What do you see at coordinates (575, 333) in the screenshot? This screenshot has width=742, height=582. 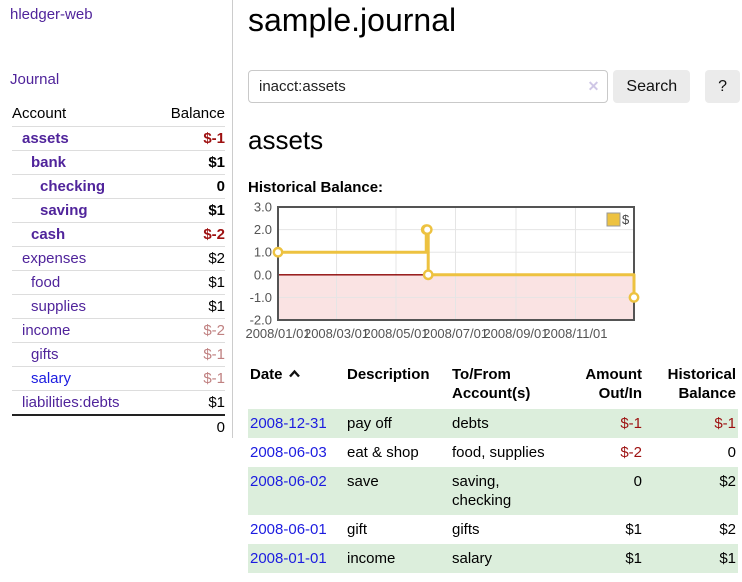 I see `svg-text: 2008/11/01` at bounding box center [575, 333].